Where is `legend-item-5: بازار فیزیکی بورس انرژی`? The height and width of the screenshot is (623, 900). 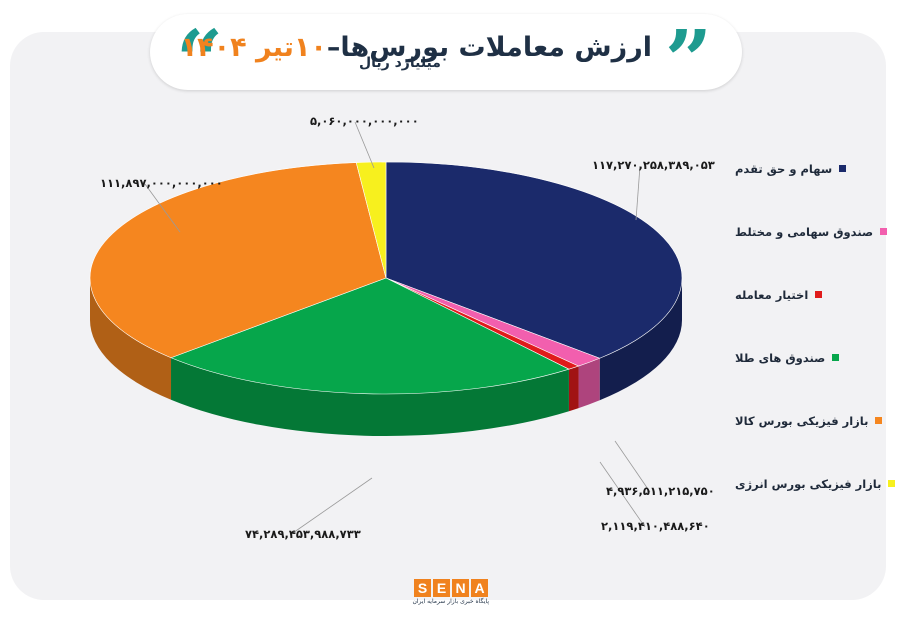
legend-item-5: بازار فیزیکی بورس انرژی is located at coordinates (815, 483).